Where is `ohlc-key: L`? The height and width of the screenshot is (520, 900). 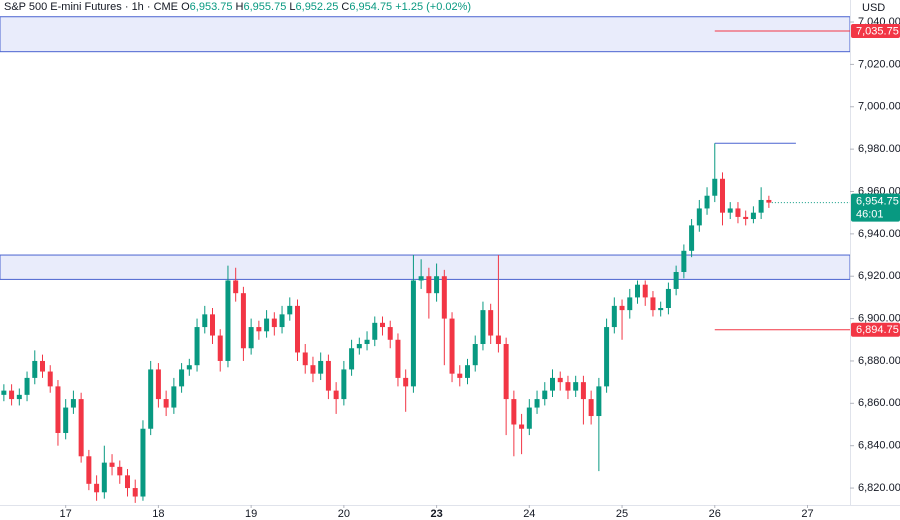
ohlc-key: L is located at coordinates (292, 7).